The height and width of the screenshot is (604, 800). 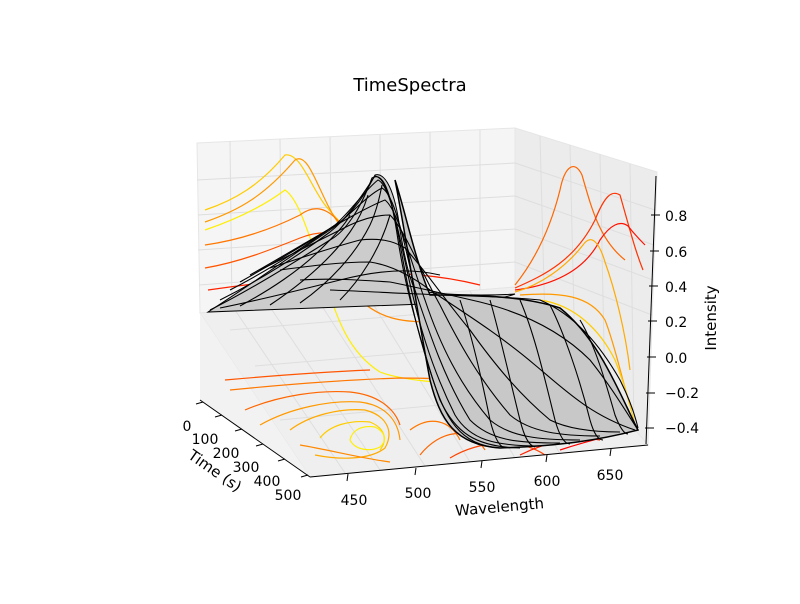 I want to click on y-tick-label: 200, so click(x=226, y=454).